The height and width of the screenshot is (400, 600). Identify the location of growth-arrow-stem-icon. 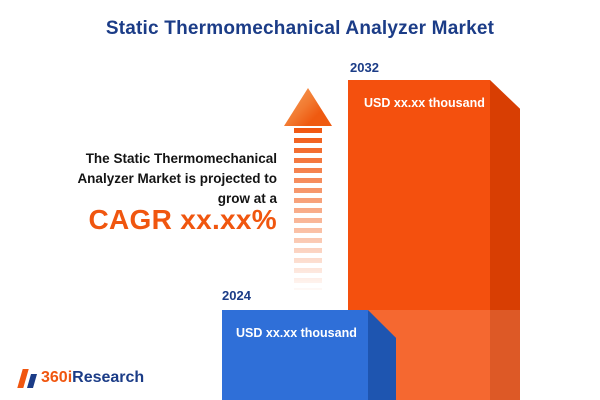
(308, 209).